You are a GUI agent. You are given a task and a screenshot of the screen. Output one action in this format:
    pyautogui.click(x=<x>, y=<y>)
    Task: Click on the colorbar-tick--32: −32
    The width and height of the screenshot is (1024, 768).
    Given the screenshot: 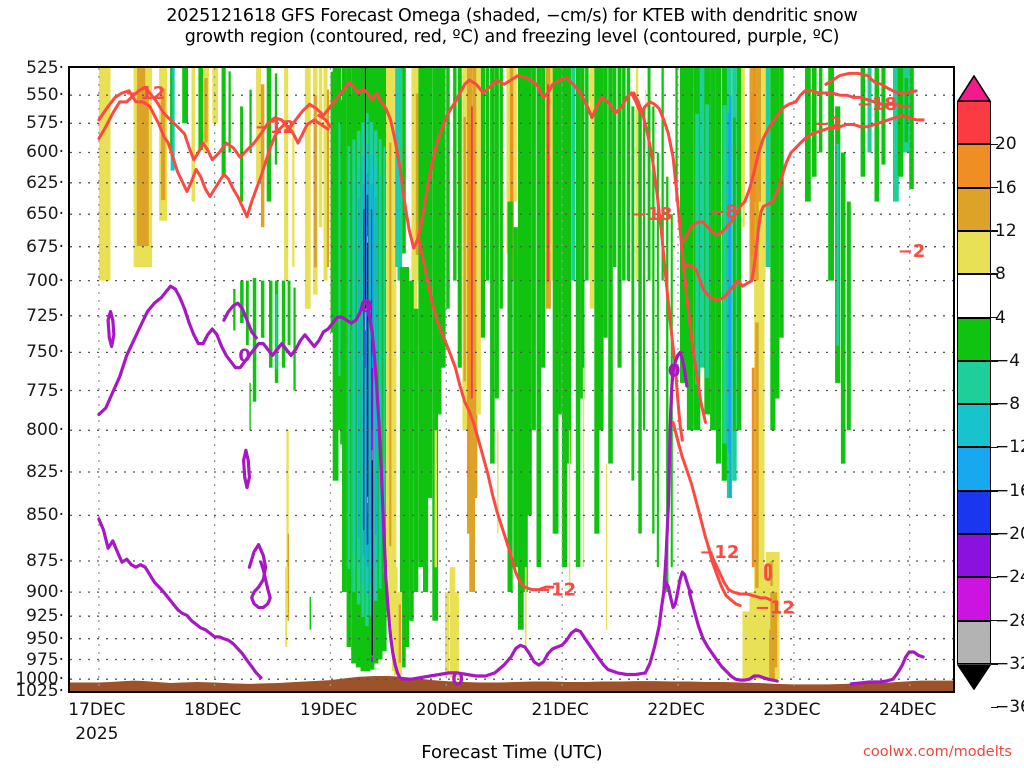 What is the action you would take?
    pyautogui.click(x=1009, y=664)
    